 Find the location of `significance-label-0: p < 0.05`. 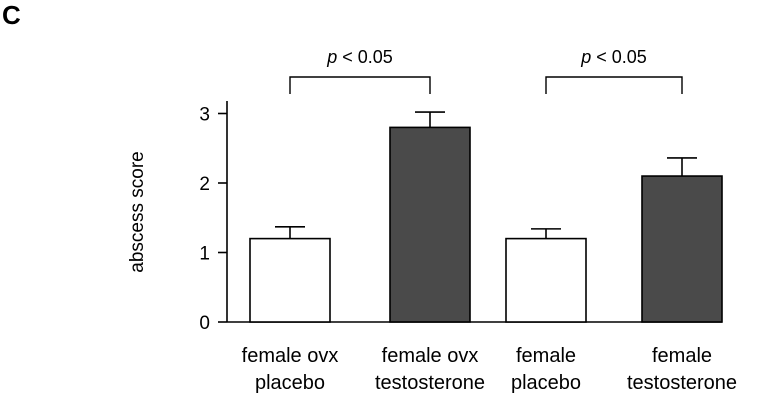

significance-label-0: p < 0.05 is located at coordinates (359, 57).